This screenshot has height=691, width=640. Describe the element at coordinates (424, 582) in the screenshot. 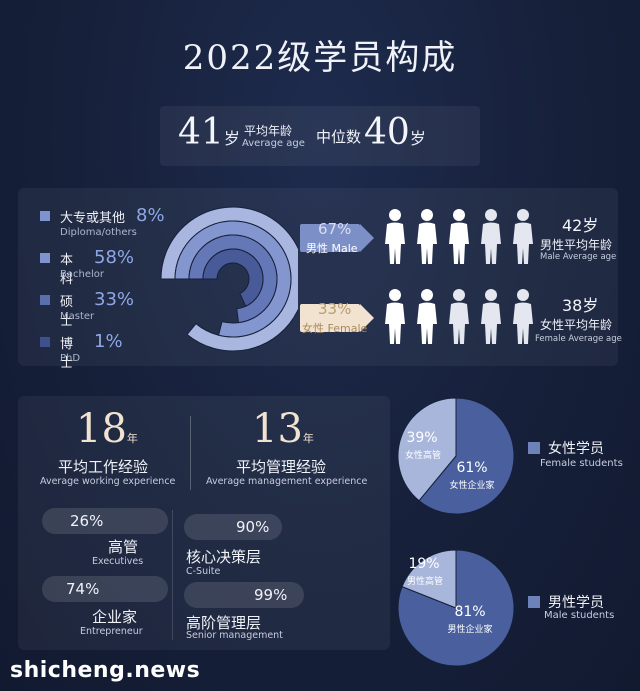

I see `male-exec-label: 男性高管` at that location.